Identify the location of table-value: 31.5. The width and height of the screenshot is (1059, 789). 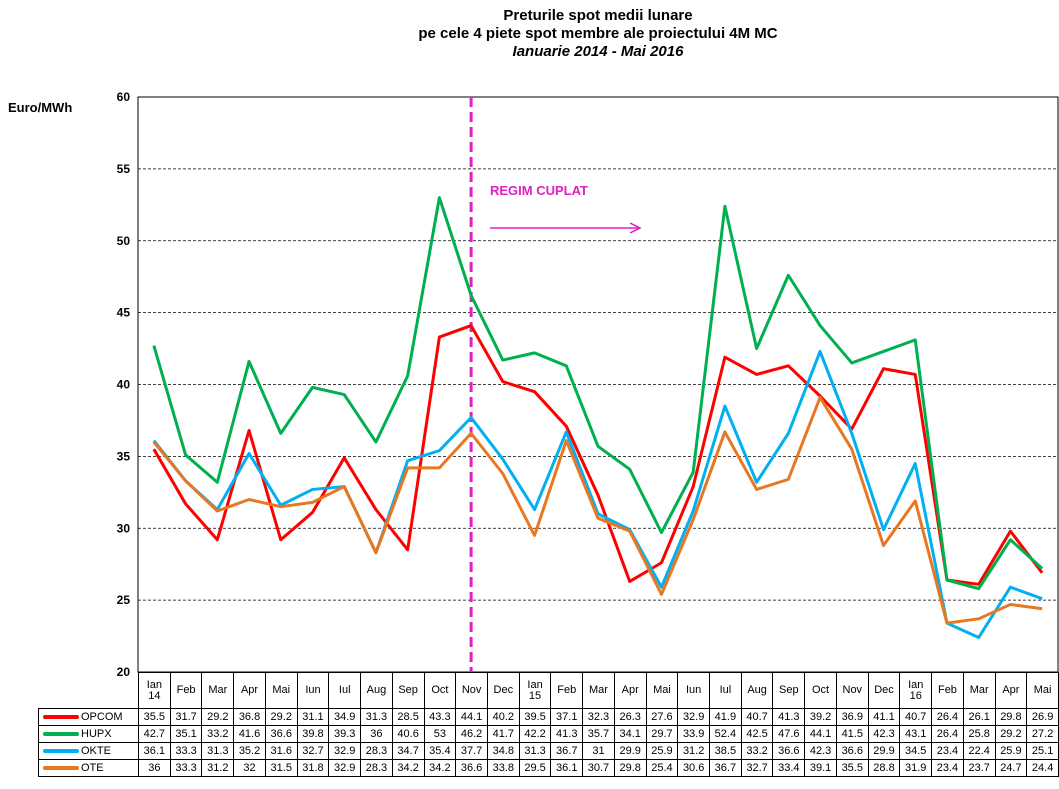
(281, 768).